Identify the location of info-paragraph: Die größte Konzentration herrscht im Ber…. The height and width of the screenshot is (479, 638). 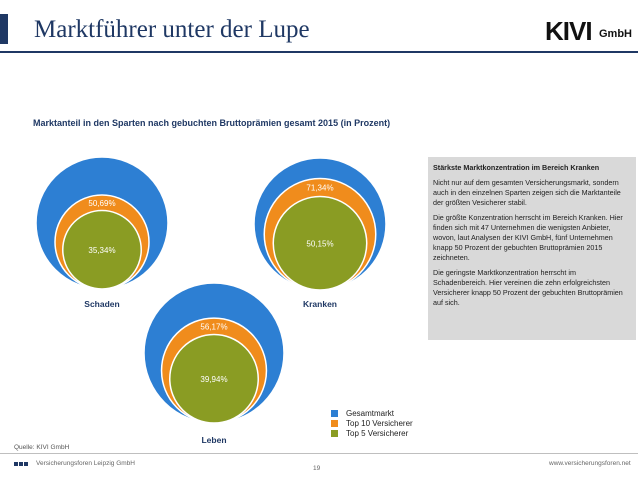
(528, 237).